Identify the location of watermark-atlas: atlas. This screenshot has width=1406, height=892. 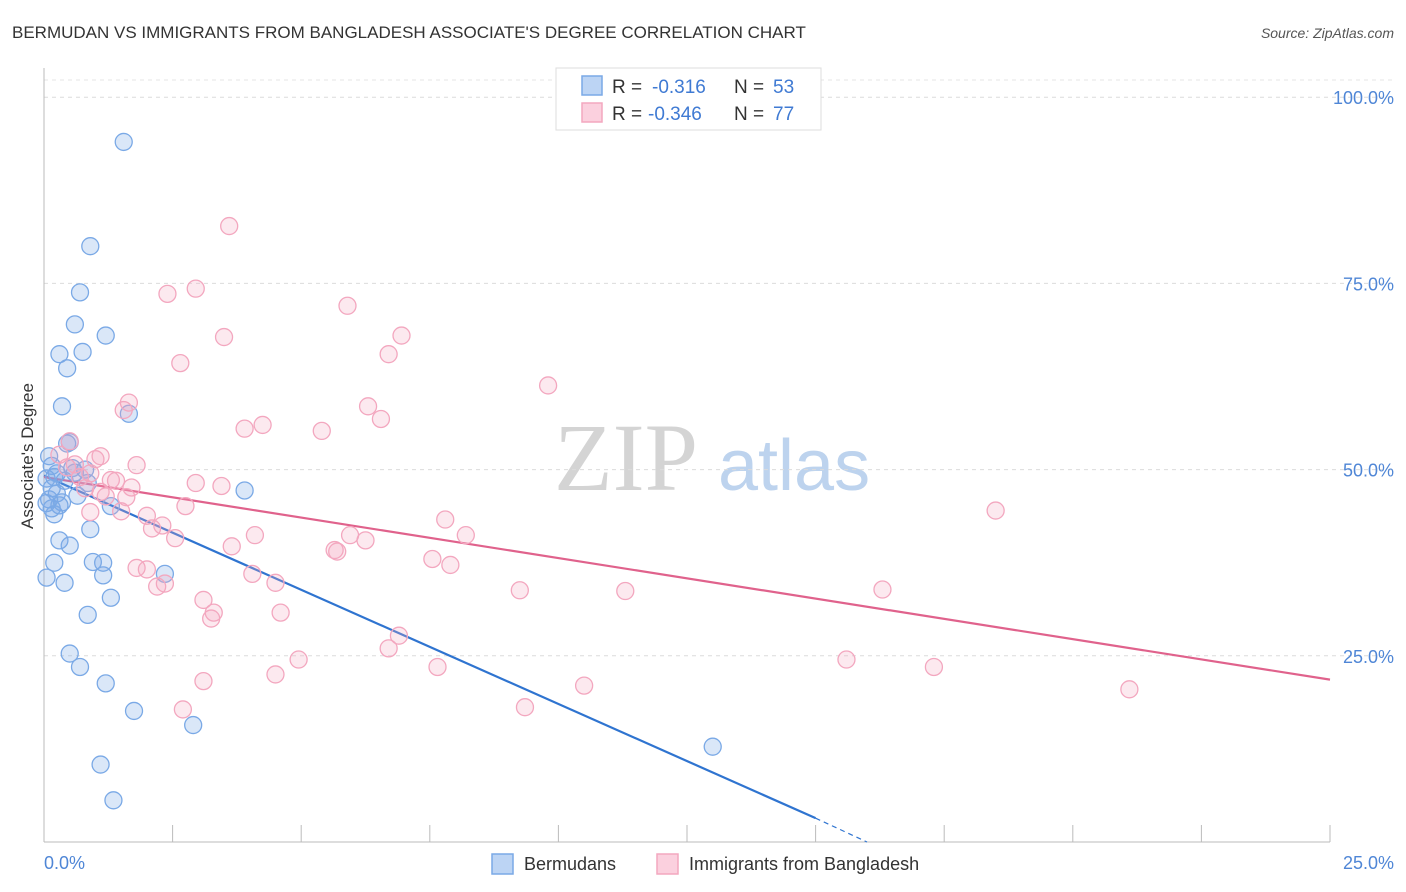
(794, 466).